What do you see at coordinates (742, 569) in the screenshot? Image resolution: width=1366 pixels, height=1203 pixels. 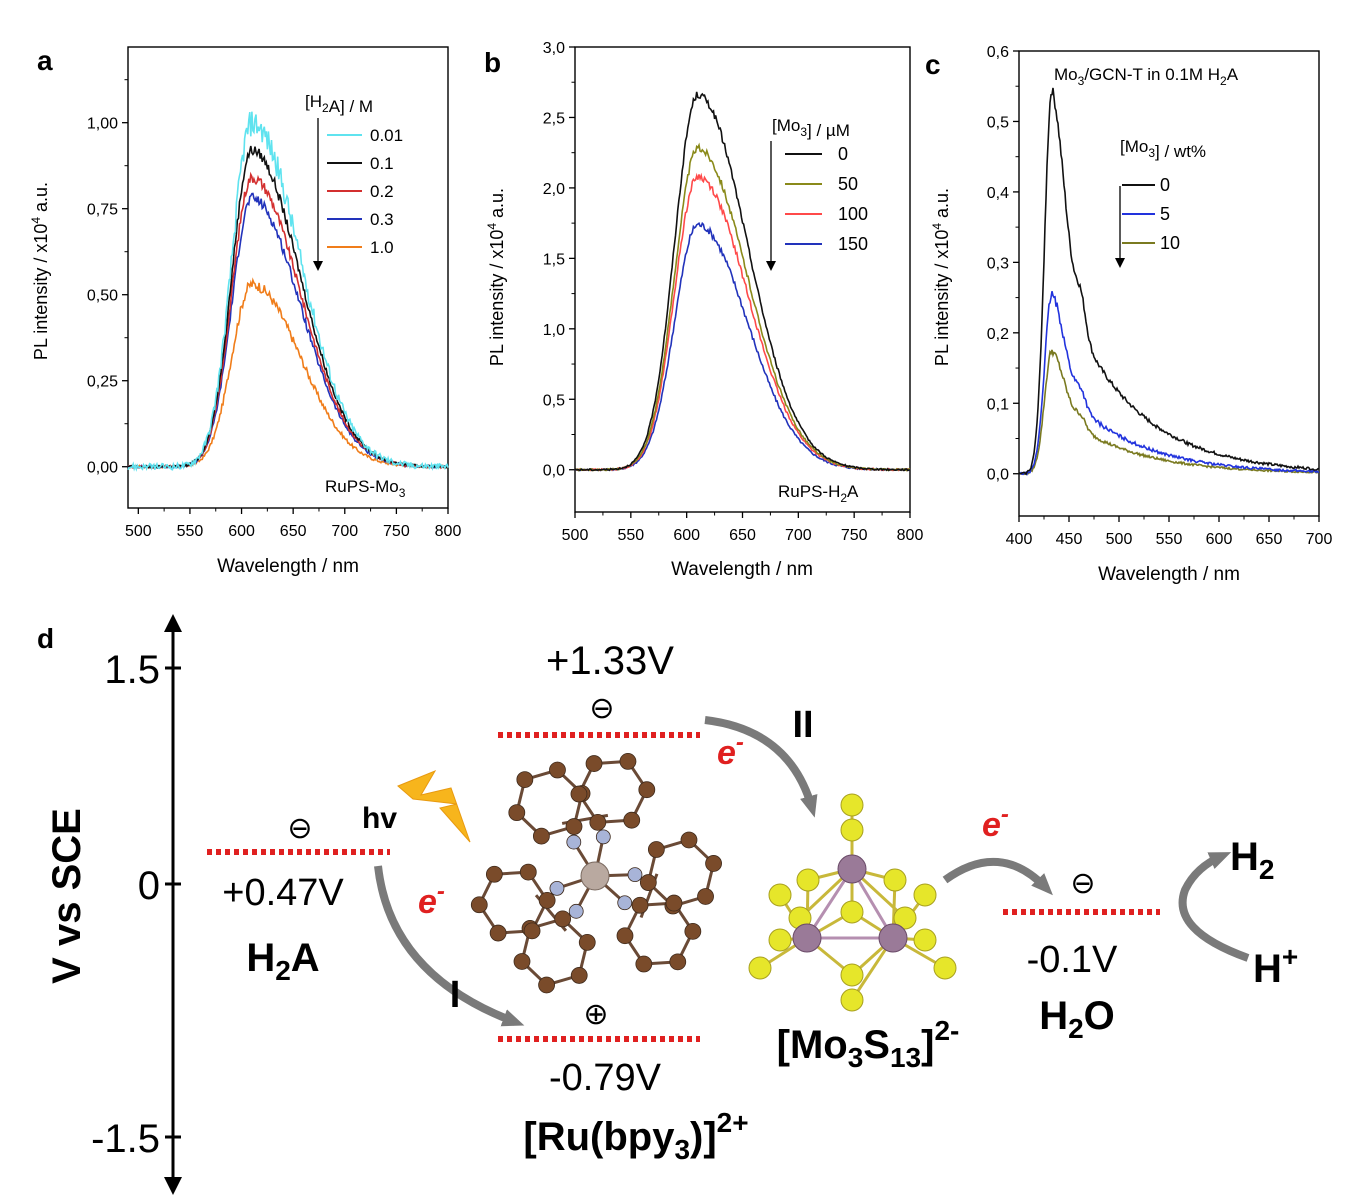 I see `x-axis-label: Wavelength / nm` at bounding box center [742, 569].